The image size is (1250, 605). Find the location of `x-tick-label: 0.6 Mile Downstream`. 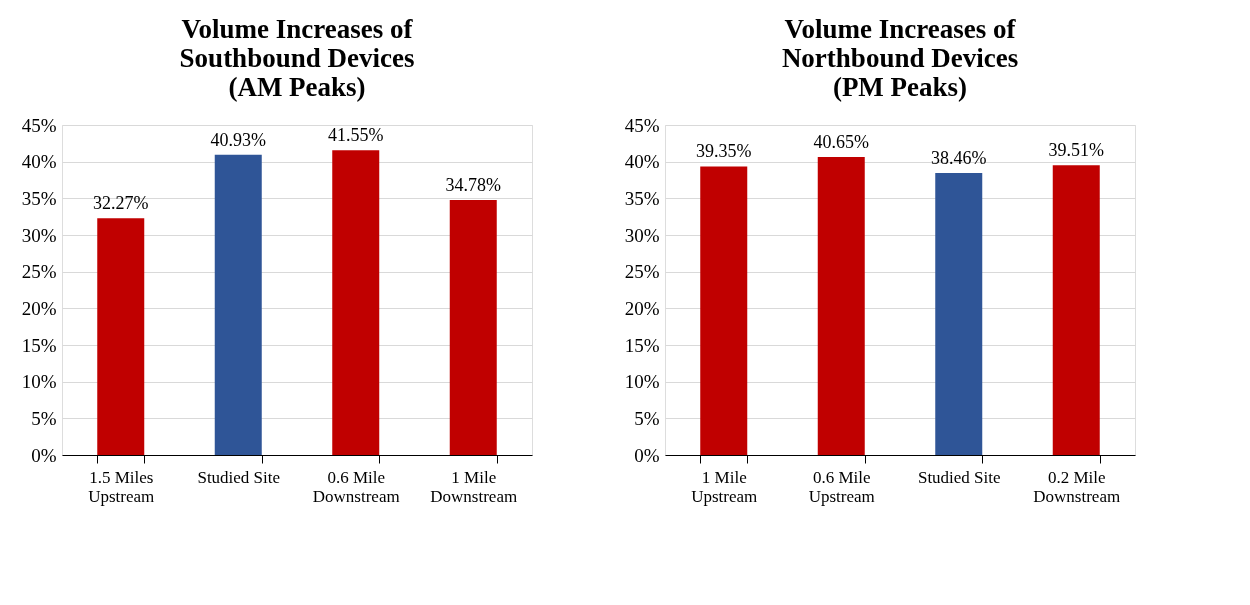

x-tick-label: 0.6 Mile Downstream is located at coordinates (356, 486).